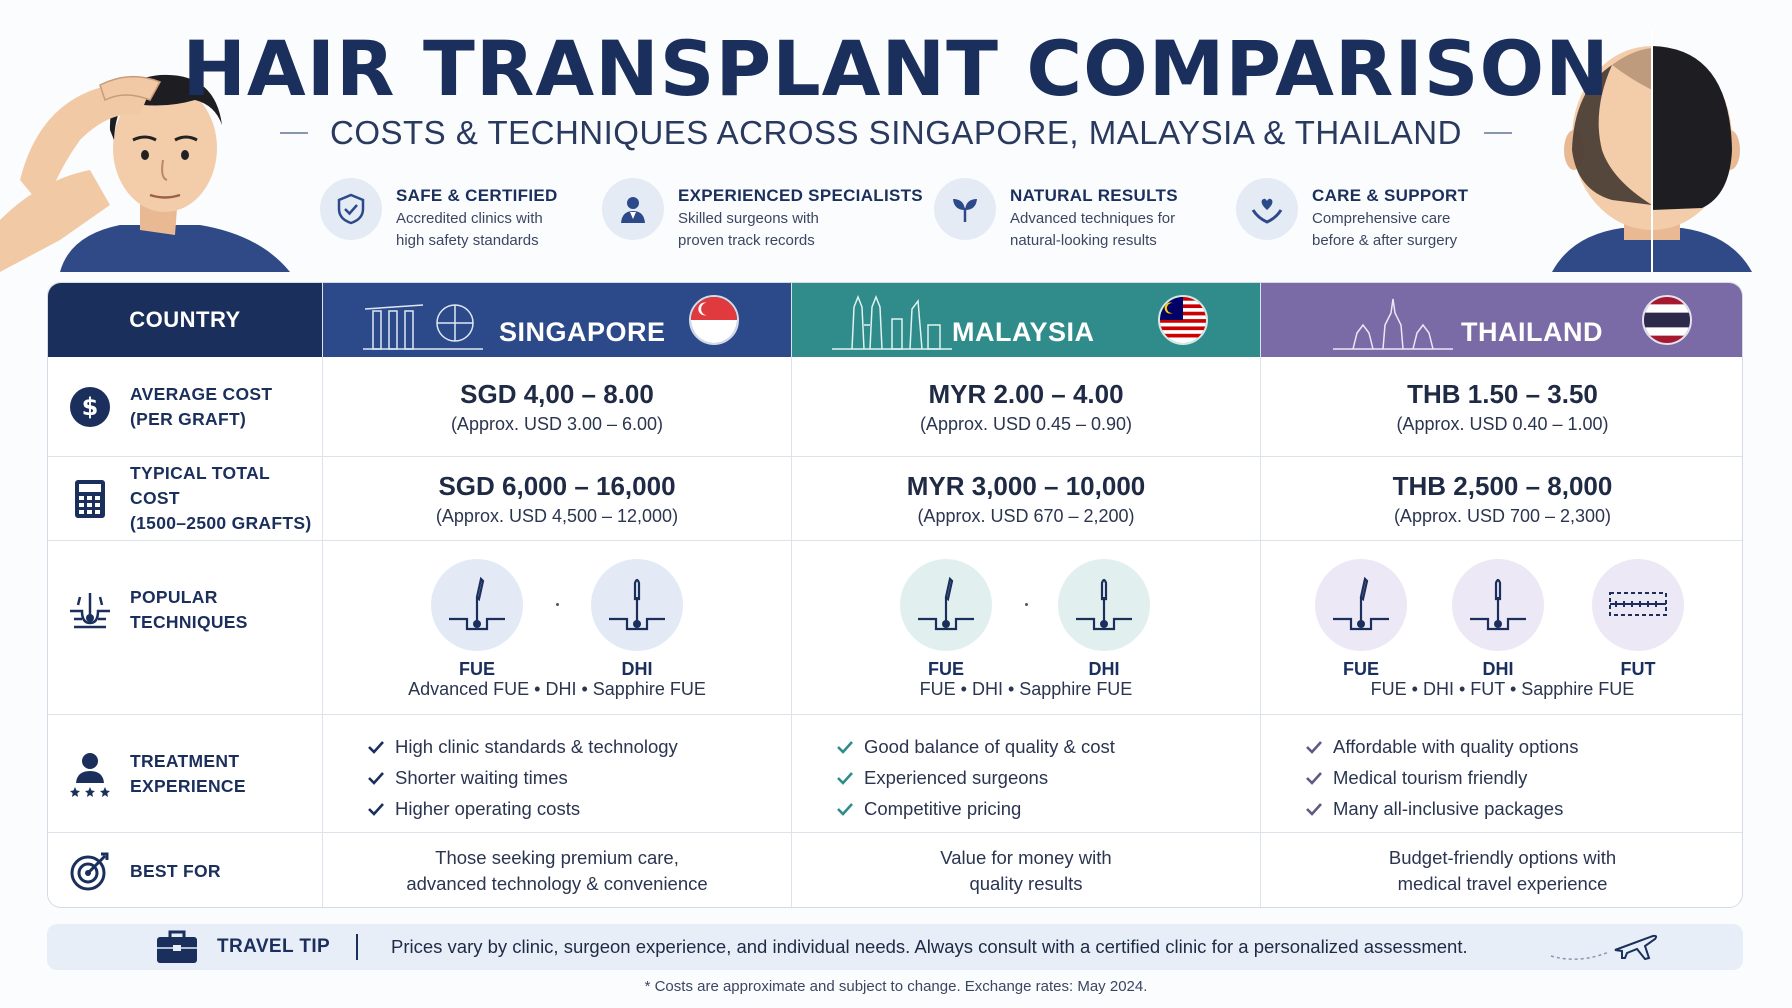 This screenshot has height=1008, width=1792. Describe the element at coordinates (1497, 133) in the screenshot. I see `subtitle-rule-right` at that location.